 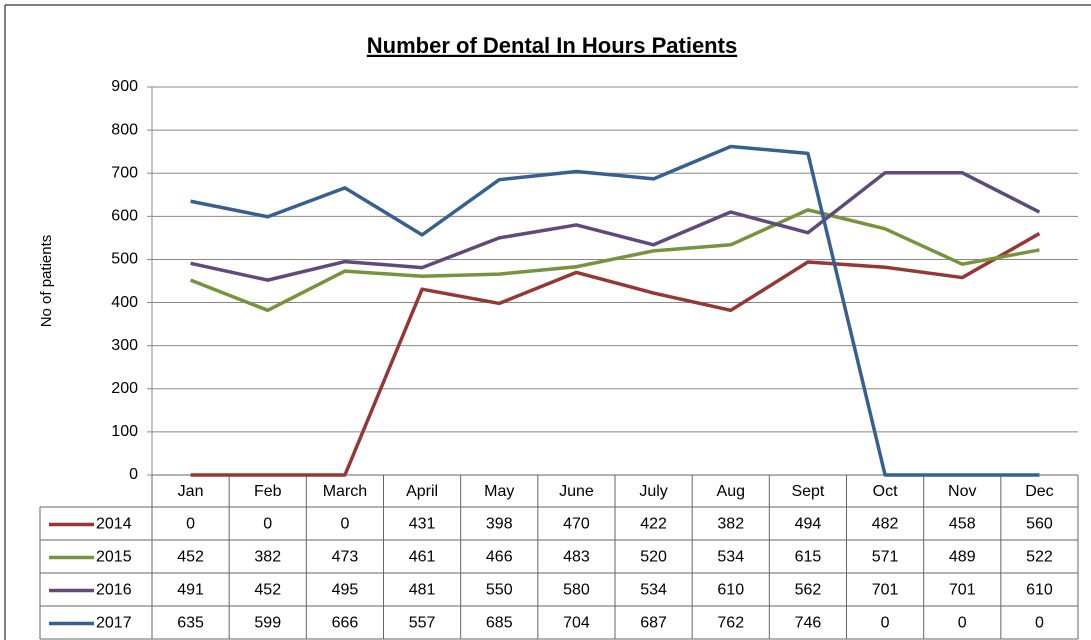 I want to click on table-value: 495, so click(x=345, y=590).